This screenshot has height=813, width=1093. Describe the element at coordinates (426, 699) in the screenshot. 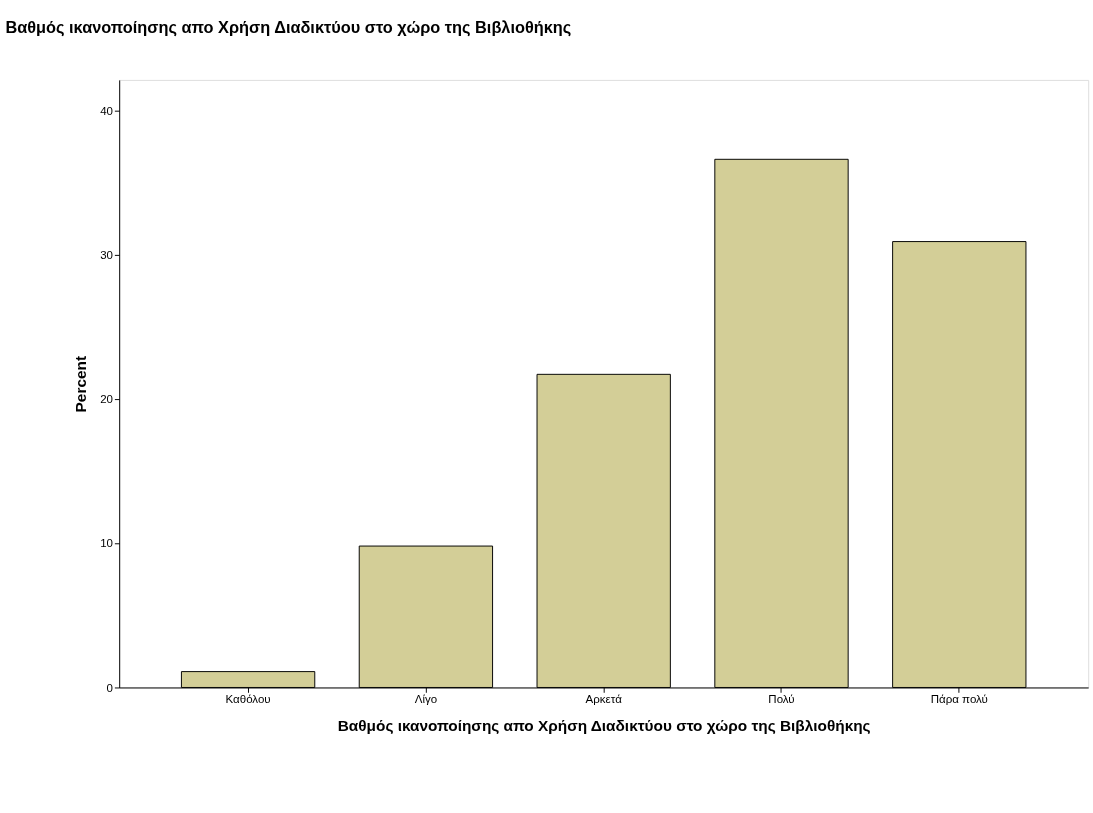

I see `x-tick-label: Λίγο` at that location.